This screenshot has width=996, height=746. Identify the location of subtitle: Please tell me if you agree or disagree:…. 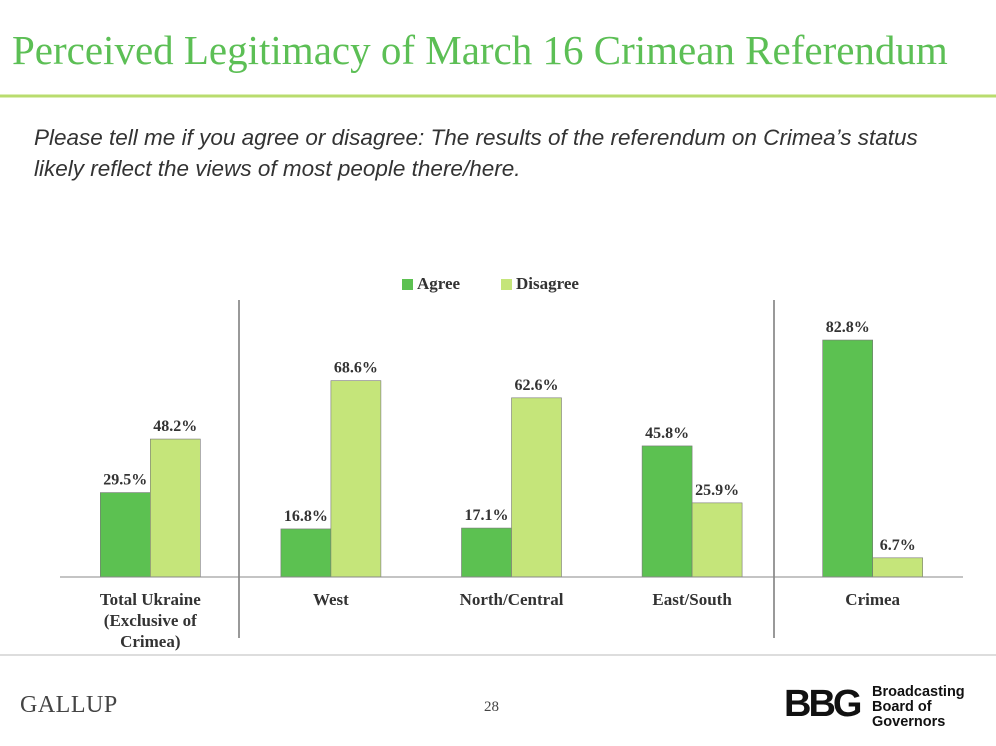
(476, 153).